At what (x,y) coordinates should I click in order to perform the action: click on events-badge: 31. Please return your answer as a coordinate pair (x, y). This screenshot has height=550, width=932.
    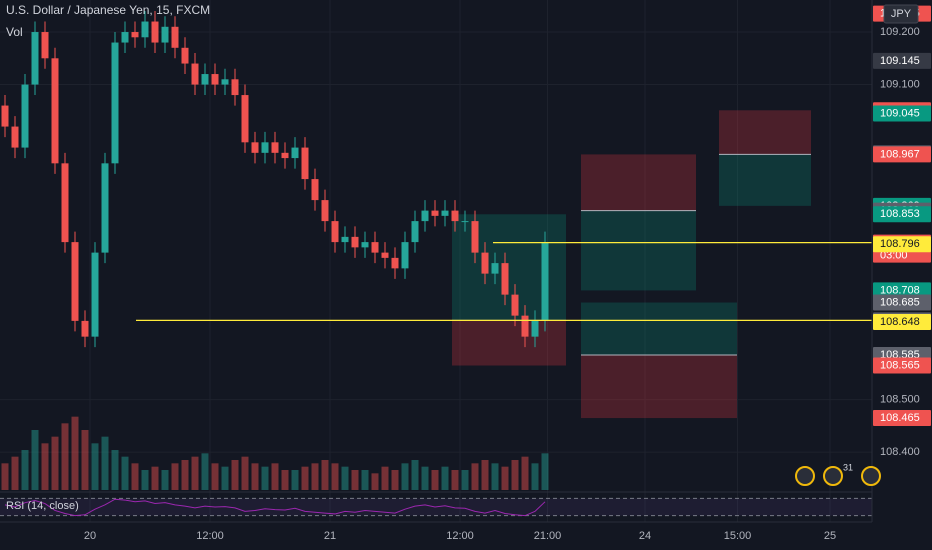
    Looking at the image, I should click on (848, 467).